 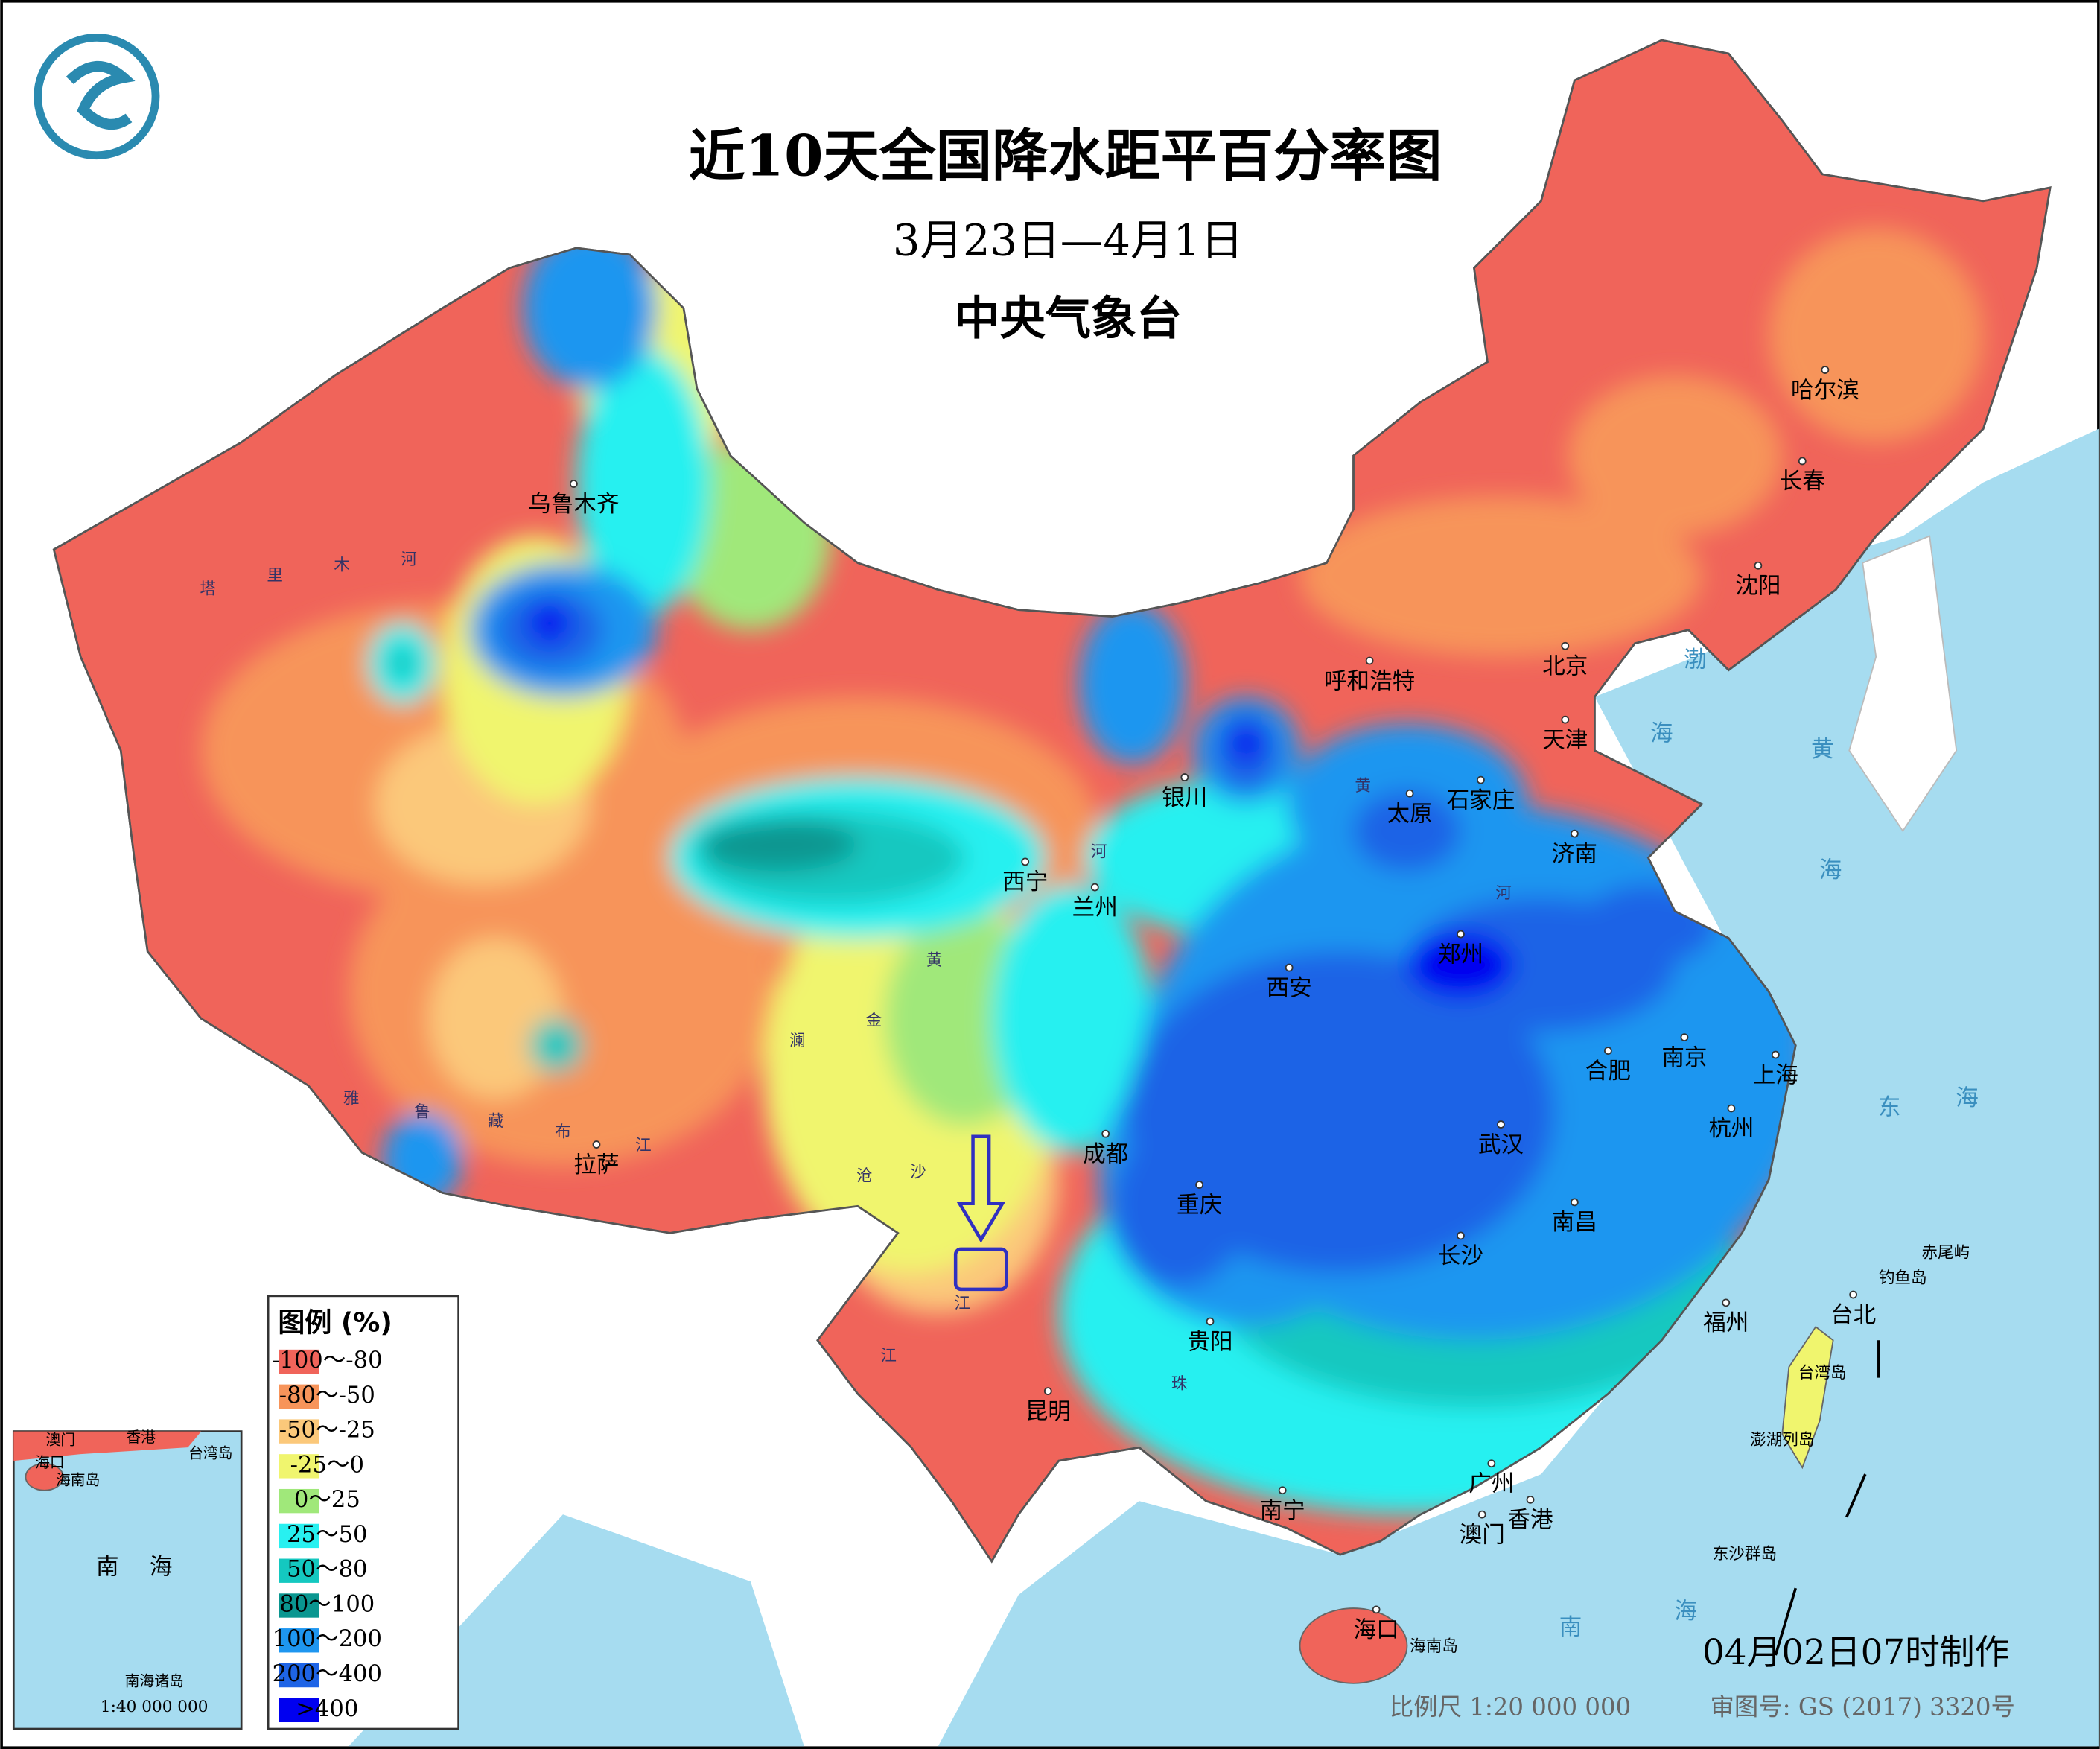 What do you see at coordinates (1782, 1440) in the screenshot?
I see `island-label: 澎湖列岛` at bounding box center [1782, 1440].